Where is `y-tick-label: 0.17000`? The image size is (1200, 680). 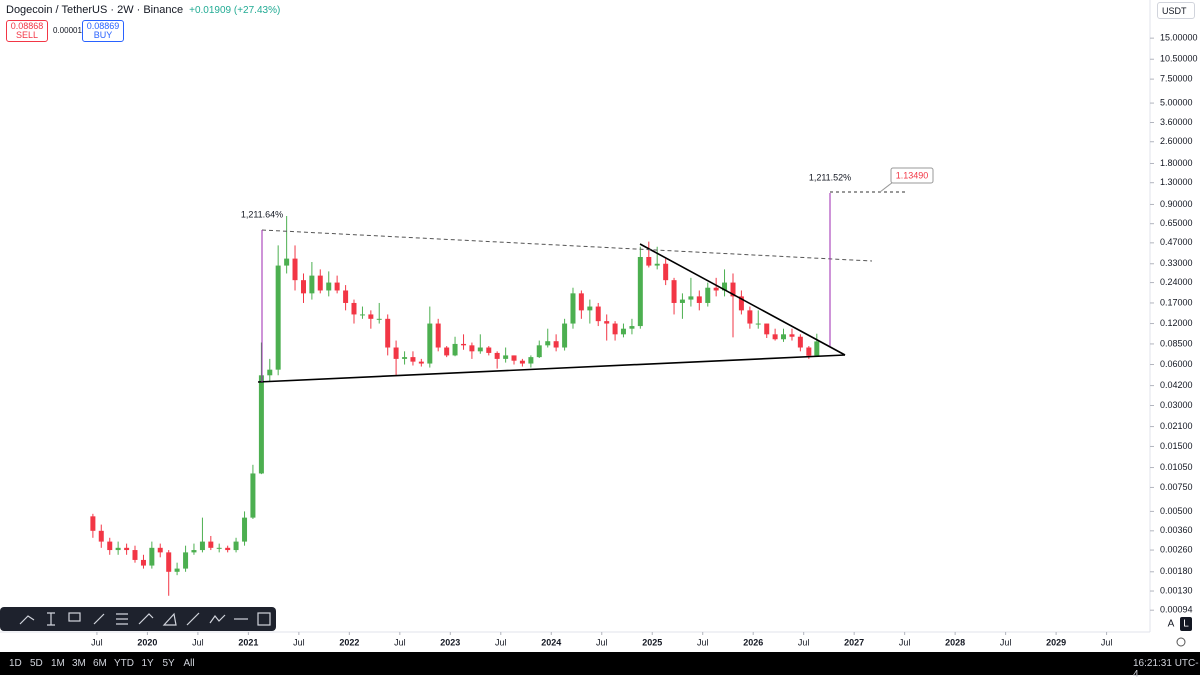 y-tick-label: 0.17000 is located at coordinates (1176, 302).